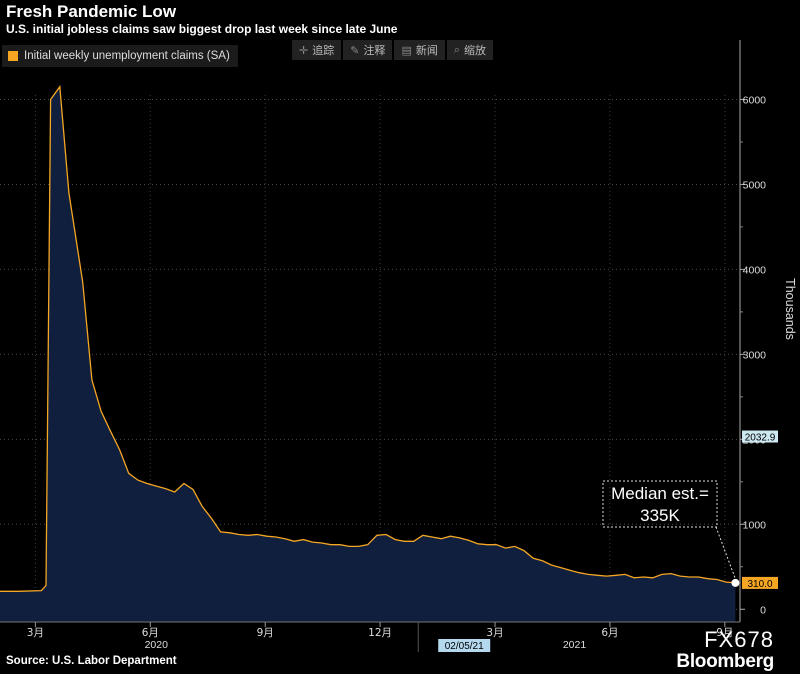  I want to click on annotation-box, so click(660, 504).